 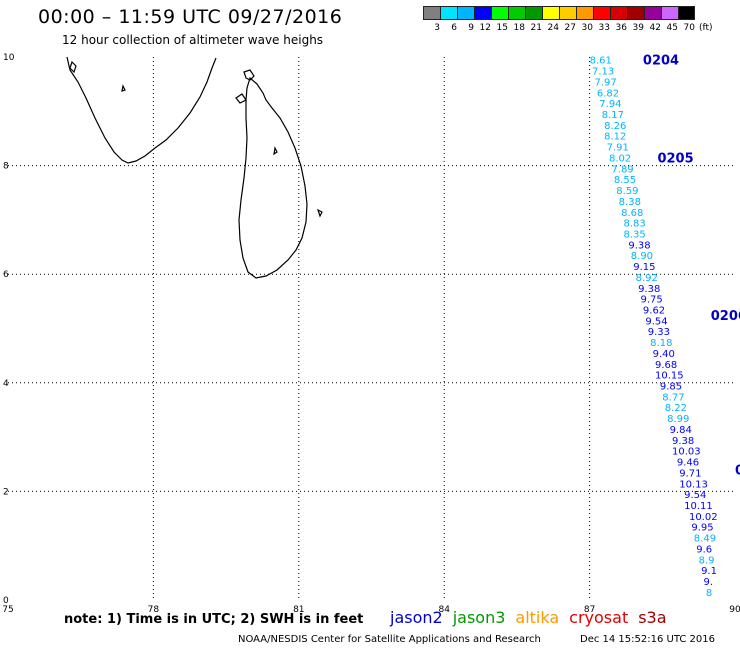 What do you see at coordinates (647, 278) in the screenshot?
I see `swh-value: 8.92` at bounding box center [647, 278].